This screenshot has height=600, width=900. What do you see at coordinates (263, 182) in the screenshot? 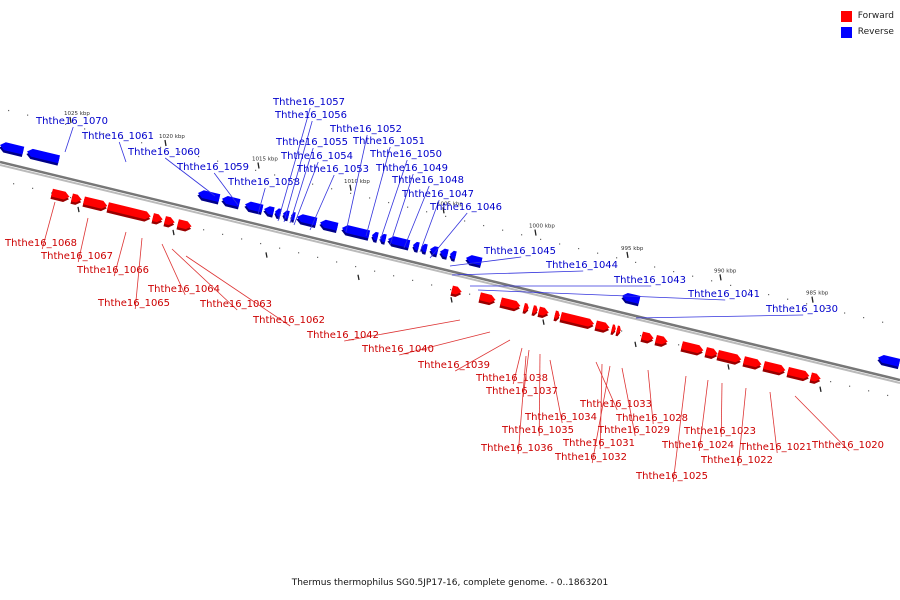
I see `reverse-gene-label: Ththe16_1058` at bounding box center [263, 182].